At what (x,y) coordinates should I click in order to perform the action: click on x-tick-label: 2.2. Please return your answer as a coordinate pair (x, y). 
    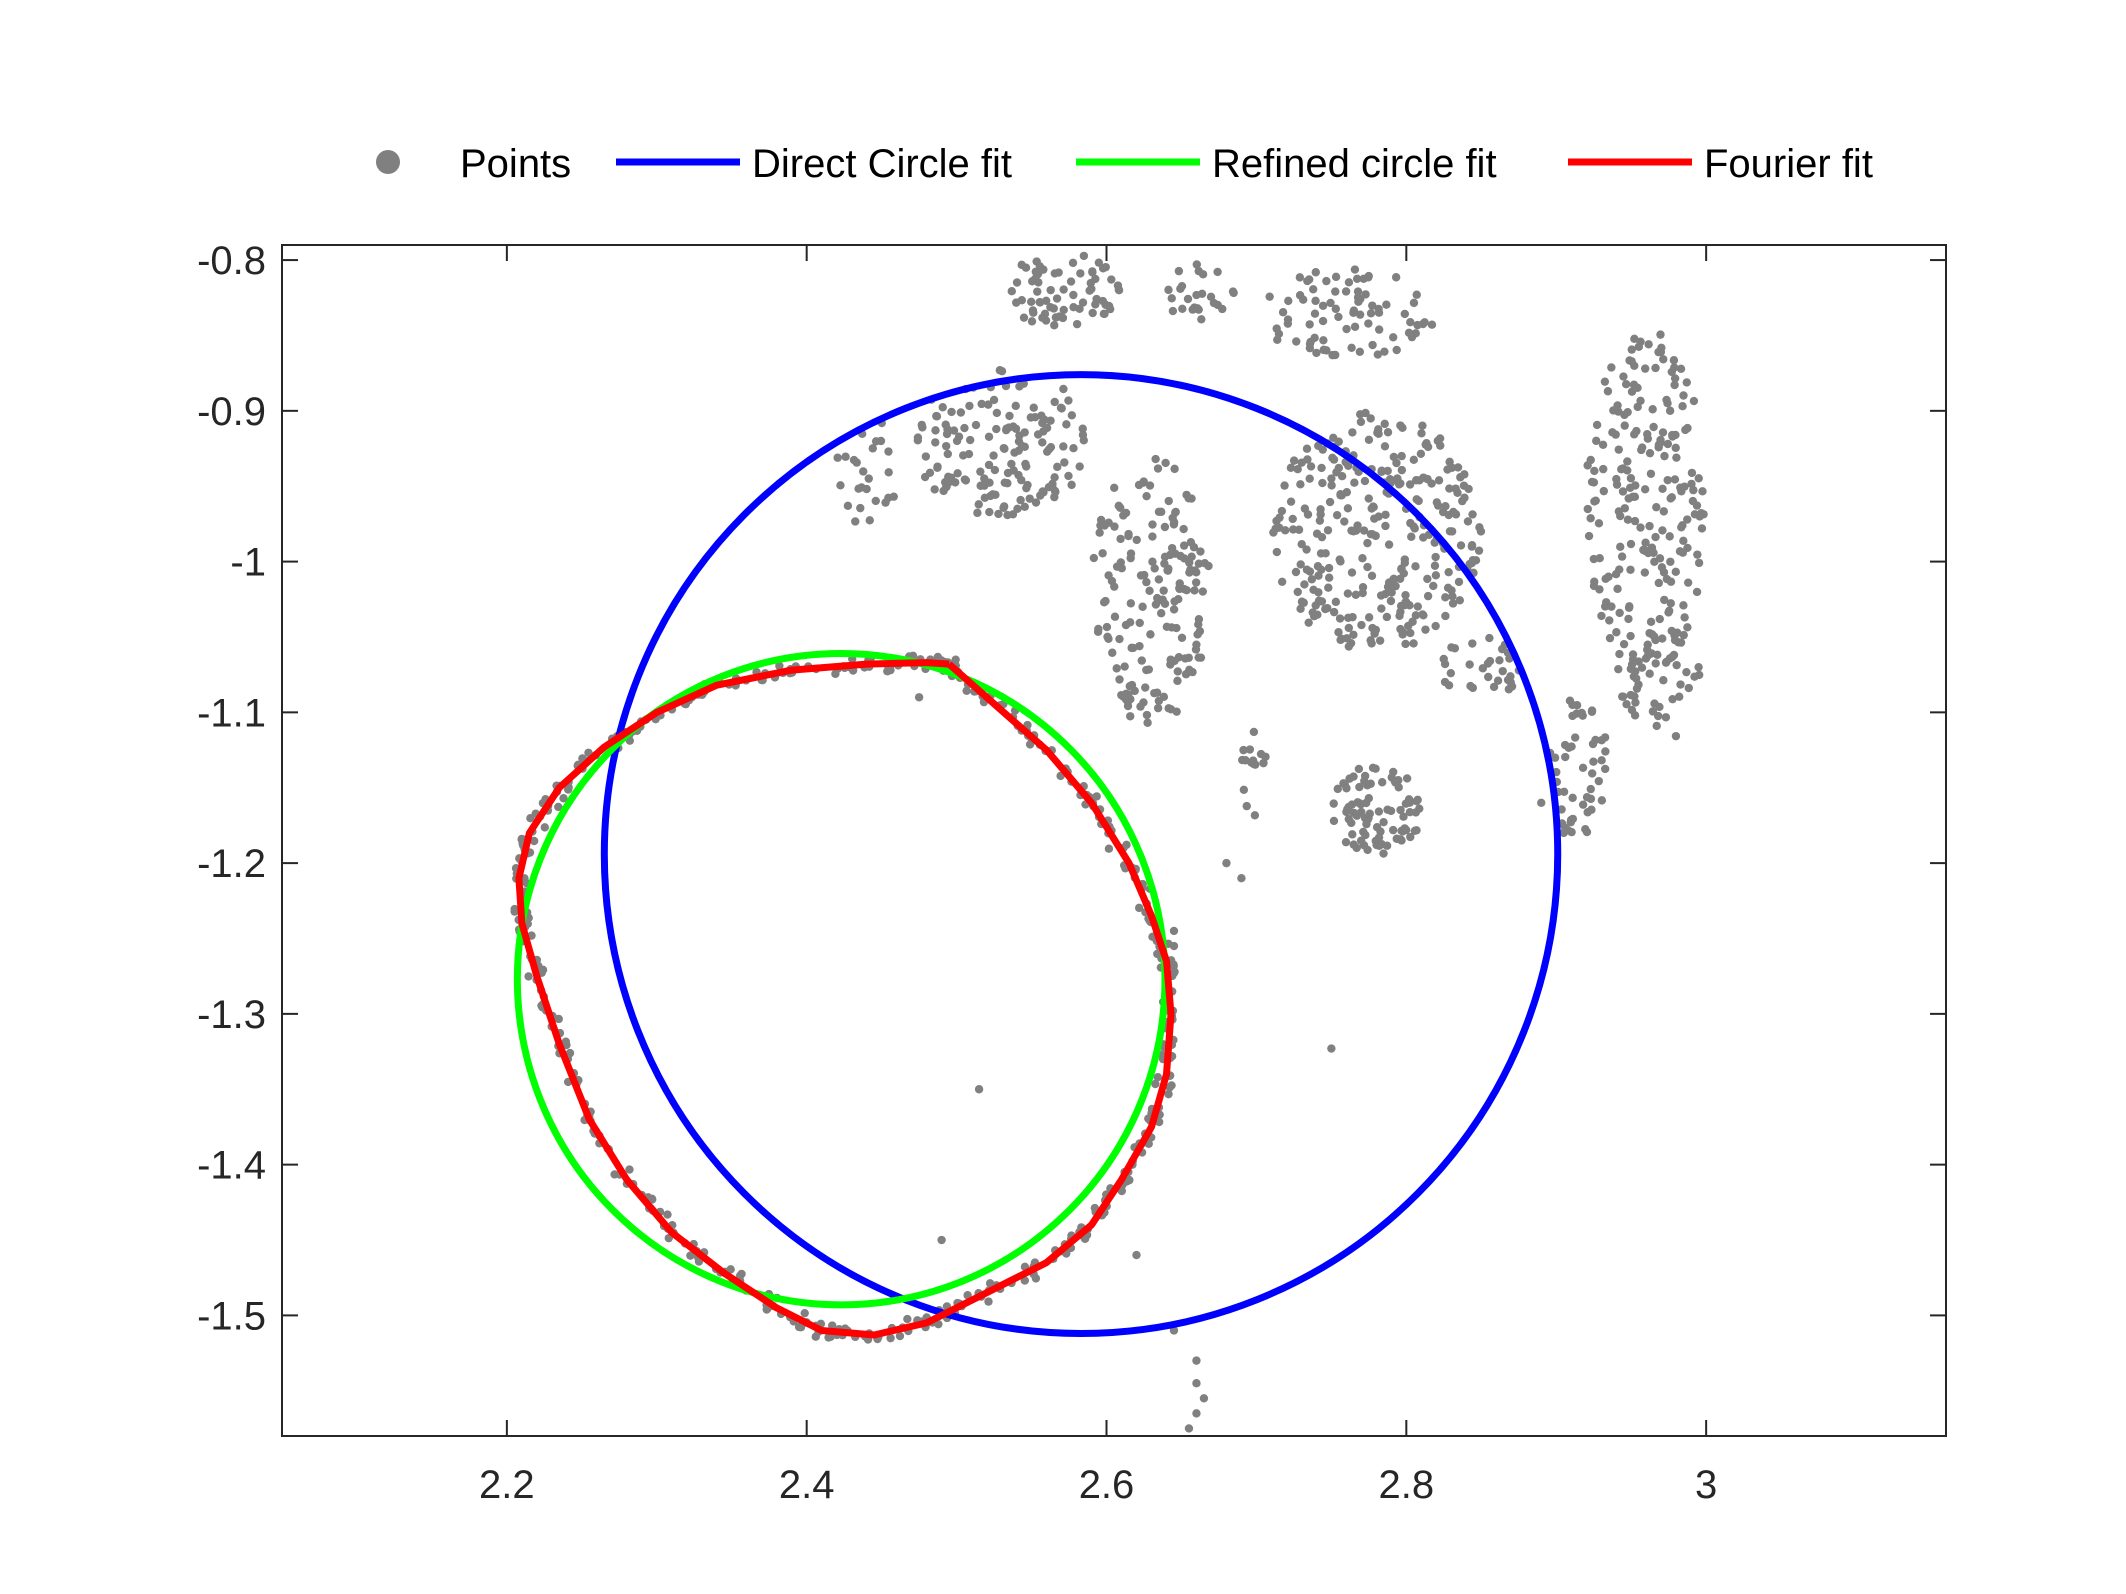
    Looking at the image, I should click on (507, 1485).